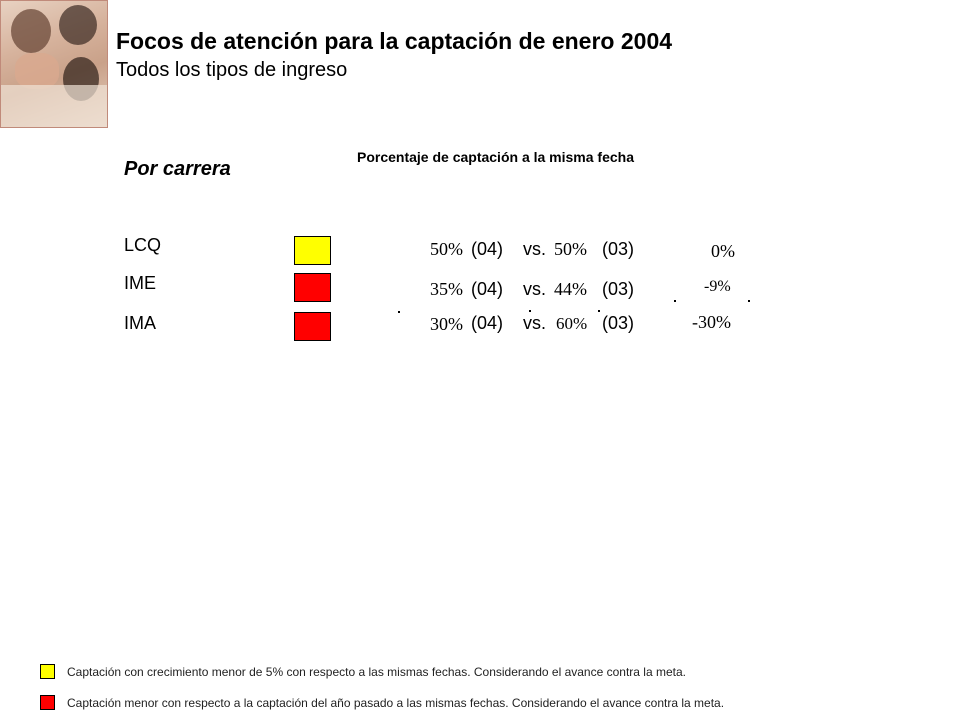 The height and width of the screenshot is (720, 960). I want to click on pct-2003-ime: 44%, so click(570, 289).